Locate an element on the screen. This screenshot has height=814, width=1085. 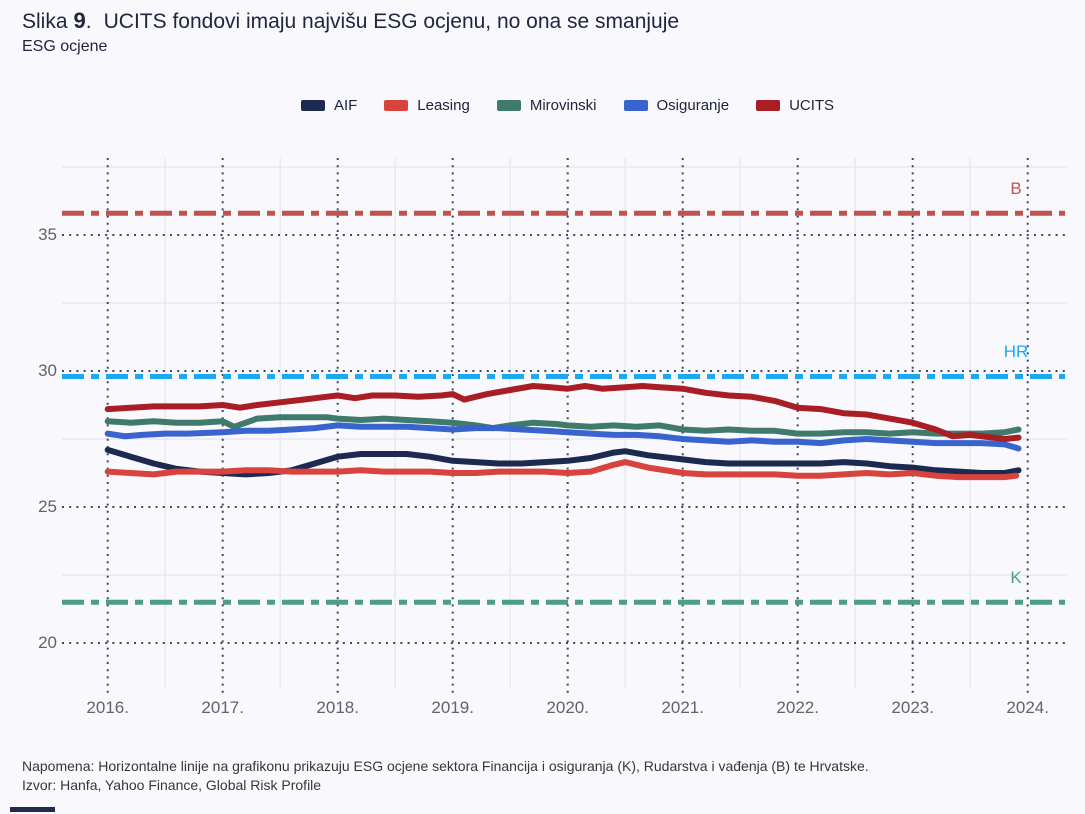
figure-label: Slika is located at coordinates (45, 21).